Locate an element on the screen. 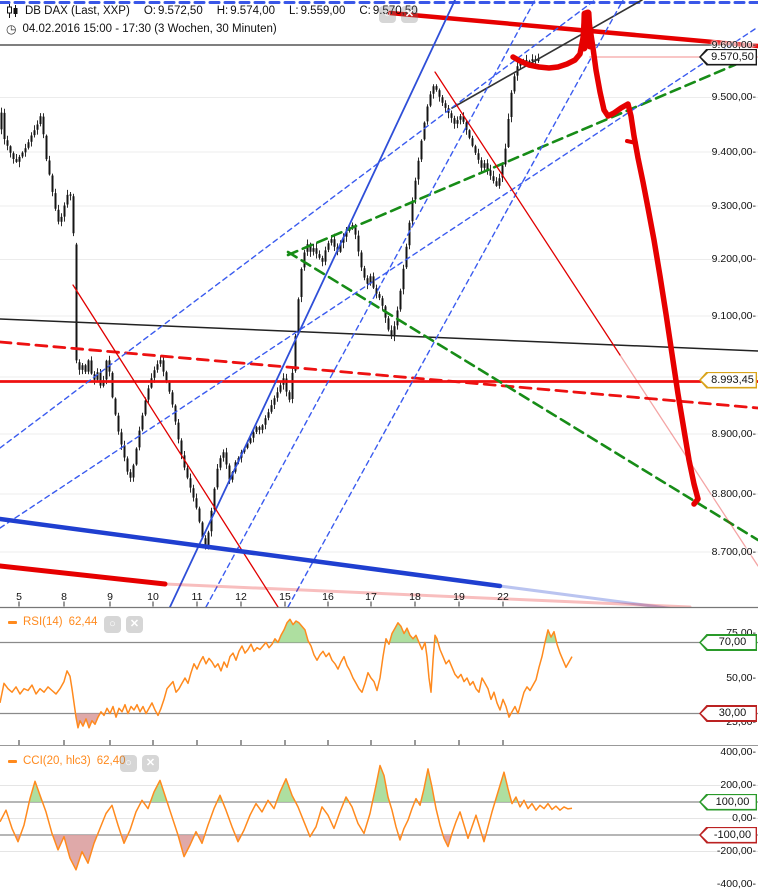  cci-axis-label: 200,00- is located at coordinates (738, 785).